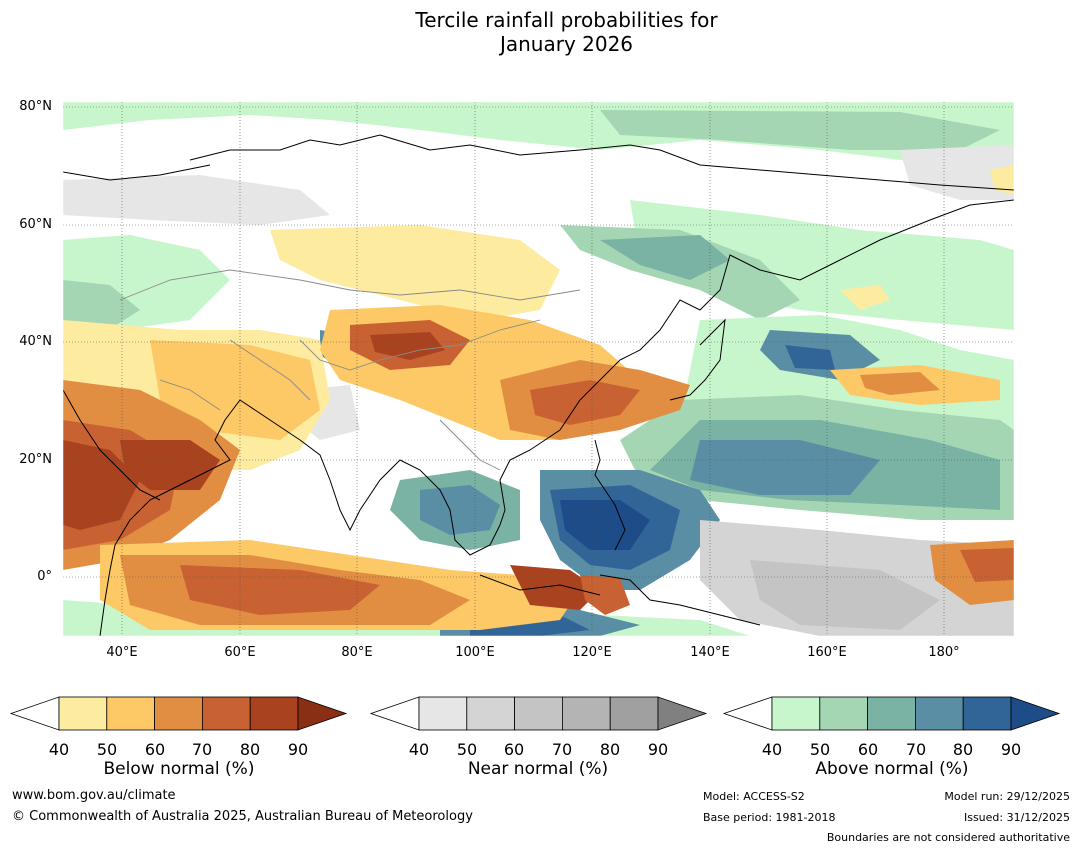  What do you see at coordinates (916, 749) in the screenshot?
I see `above-tick-70: 70` at bounding box center [916, 749].